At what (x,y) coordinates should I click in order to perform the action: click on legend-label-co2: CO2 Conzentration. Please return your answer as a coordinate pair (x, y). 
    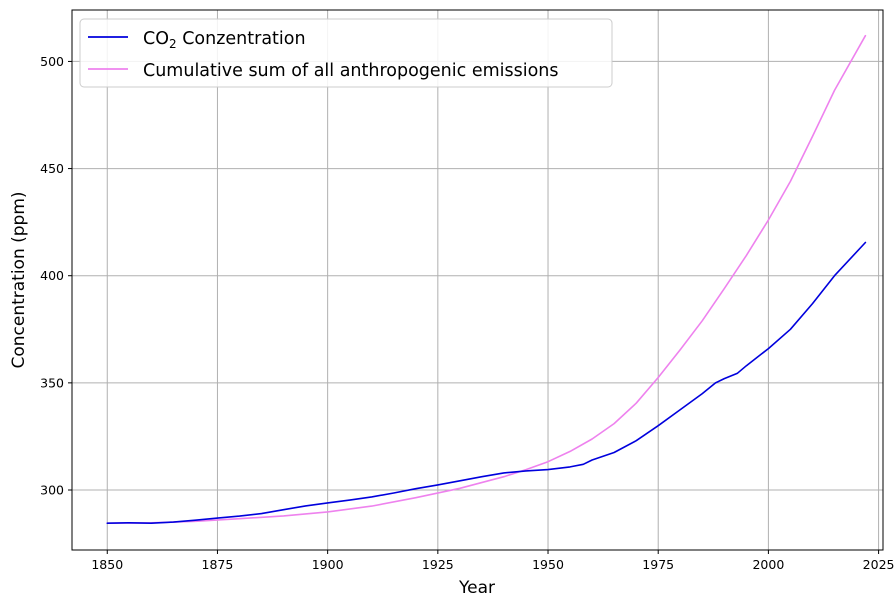
    Looking at the image, I should click on (224, 40).